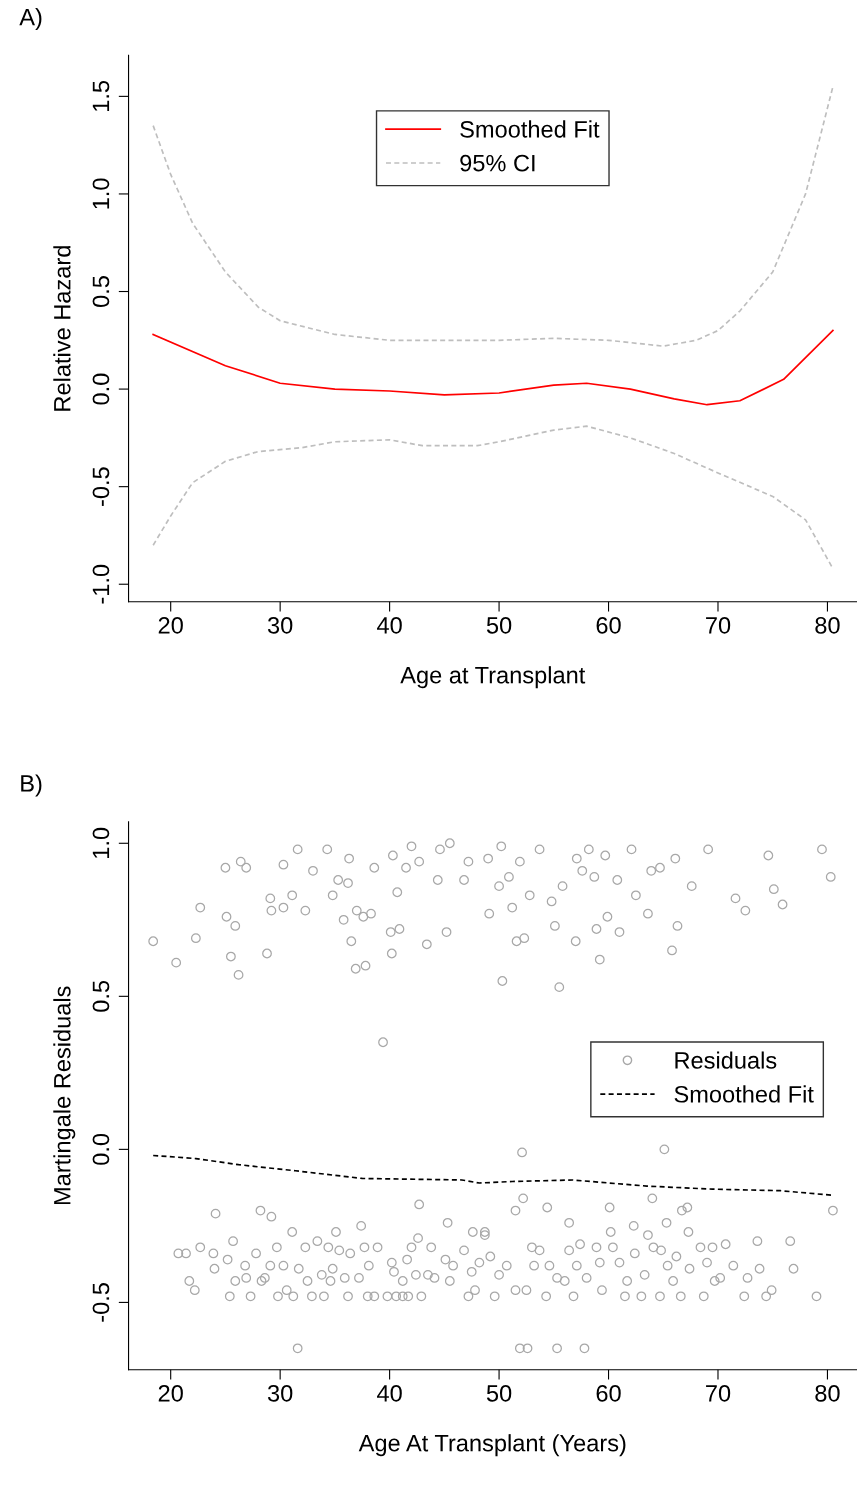 The height and width of the screenshot is (1497, 857). What do you see at coordinates (64, 1095) in the screenshot?
I see `y-axis-title: Martingale Residuals` at bounding box center [64, 1095].